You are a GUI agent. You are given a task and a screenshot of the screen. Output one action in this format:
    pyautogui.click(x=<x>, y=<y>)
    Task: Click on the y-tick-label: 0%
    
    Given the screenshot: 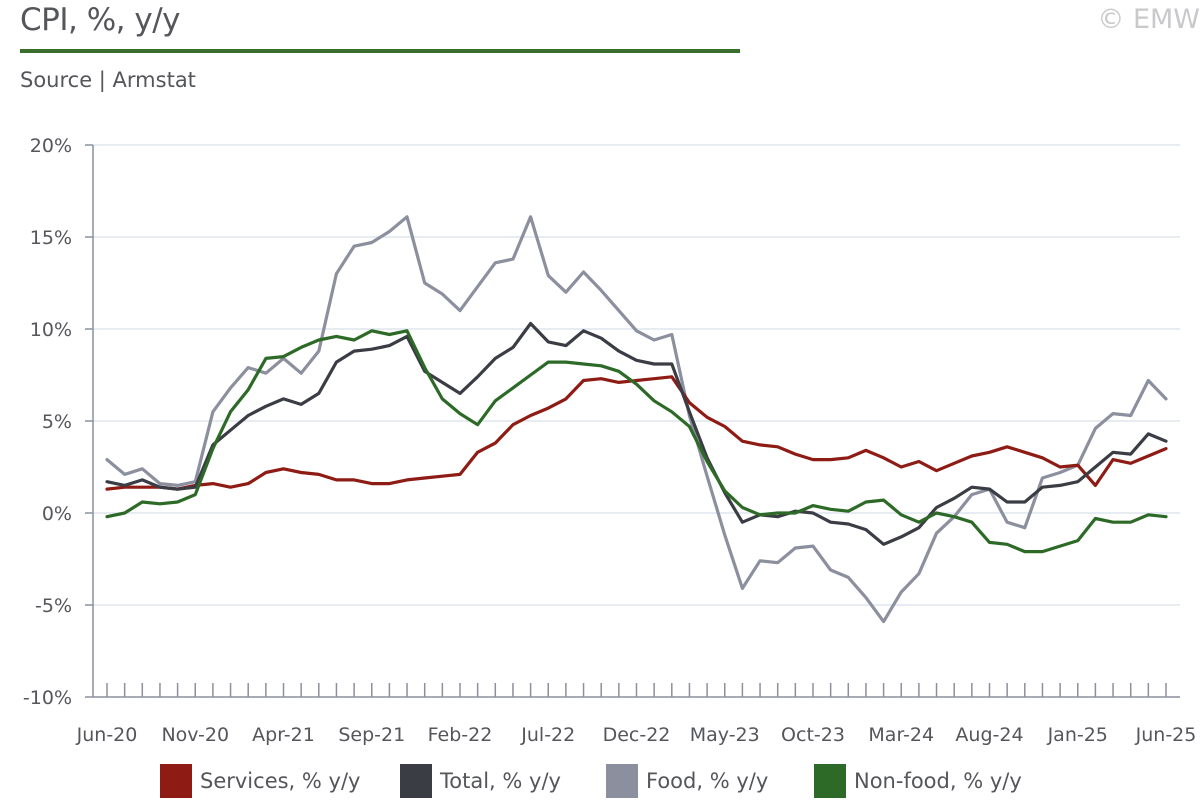 What is the action you would take?
    pyautogui.click(x=57, y=514)
    